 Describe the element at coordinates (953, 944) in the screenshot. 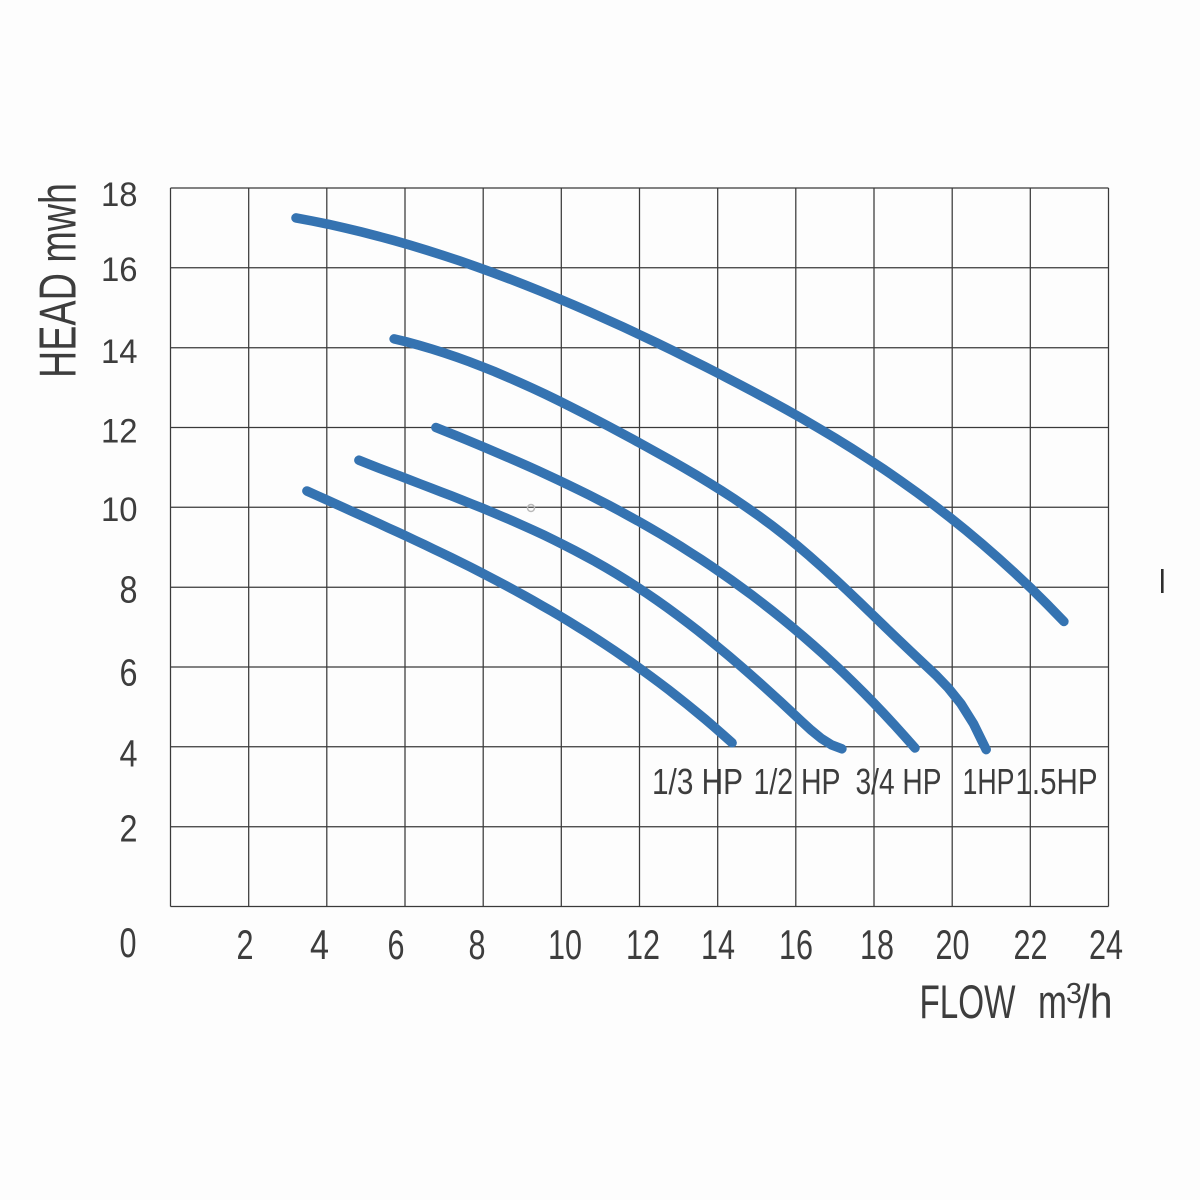

I see `svg-text: 20` at that location.